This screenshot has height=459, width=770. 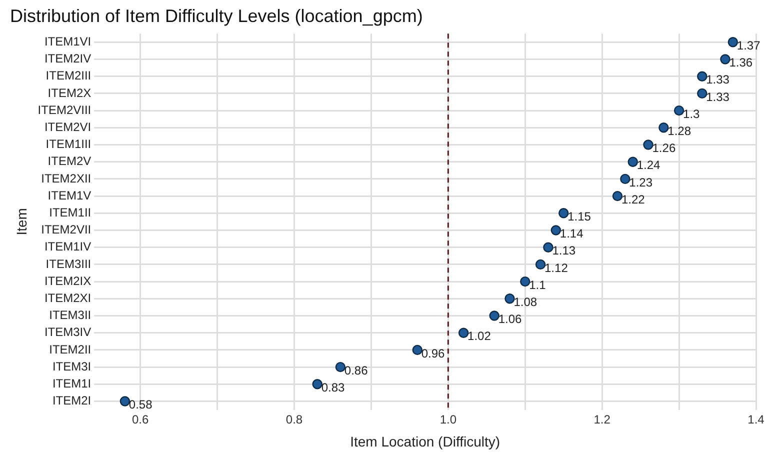 What do you see at coordinates (66, 178) in the screenshot?
I see `y-tick-label: ITEM2XII` at bounding box center [66, 178].